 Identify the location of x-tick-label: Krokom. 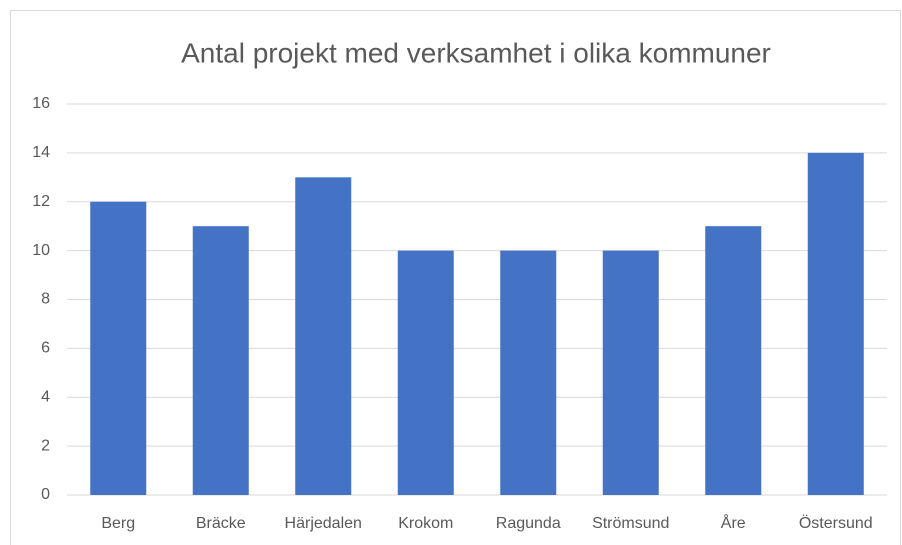
(425, 523).